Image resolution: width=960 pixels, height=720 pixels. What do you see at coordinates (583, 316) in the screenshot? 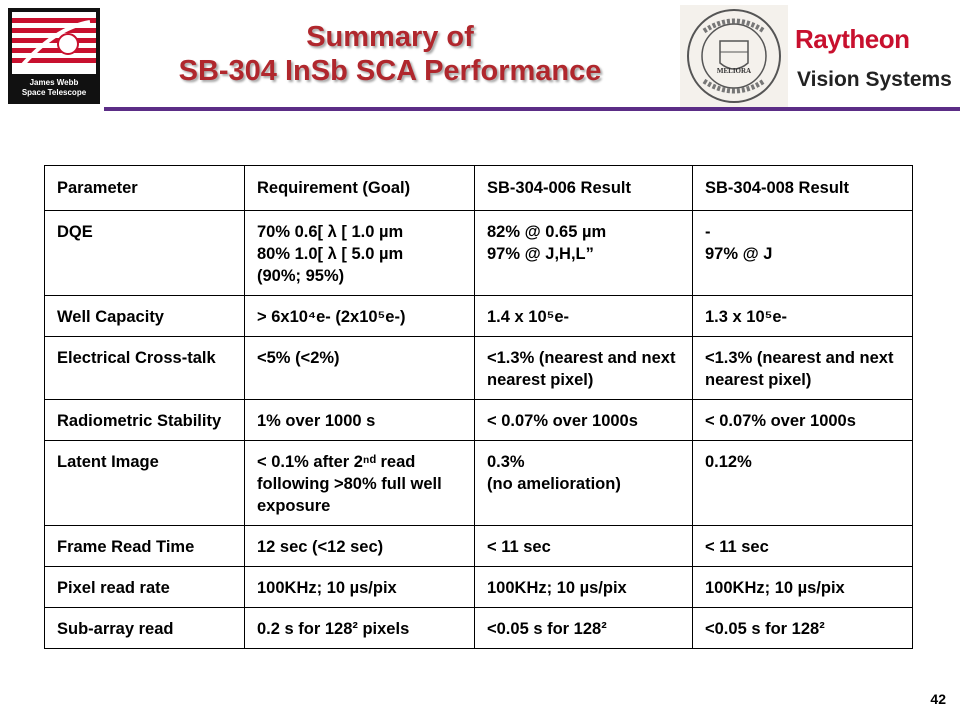
I see `cell-result-006: 1.4 x 10⁵e-` at bounding box center [583, 316].